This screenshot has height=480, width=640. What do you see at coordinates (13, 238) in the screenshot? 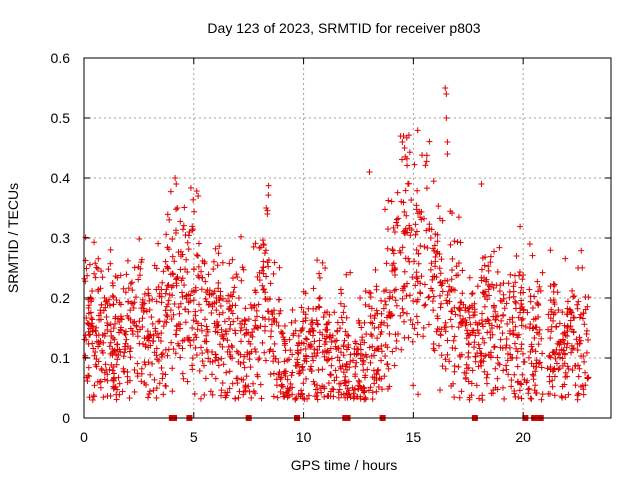
I see `y-axis-label: SRMTID / TECUs` at bounding box center [13, 238].